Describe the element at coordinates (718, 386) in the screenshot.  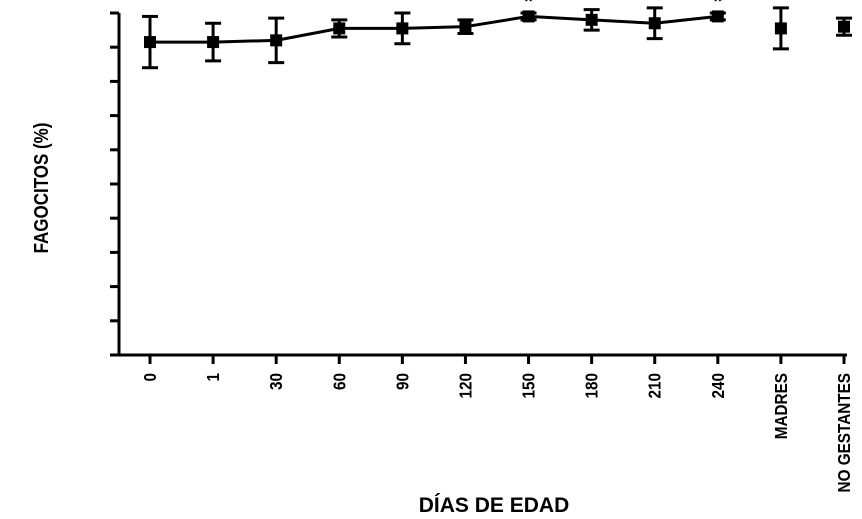
I see `x-tick-label: 240` at that location.